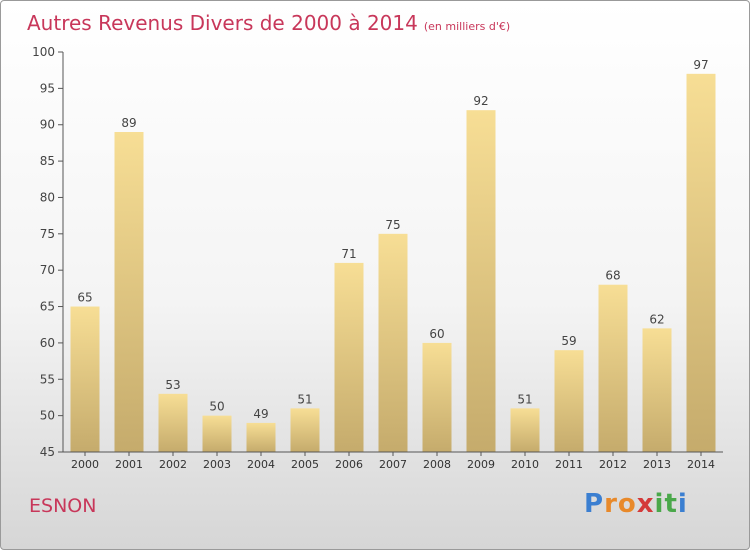 This screenshot has height=550, width=750. Describe the element at coordinates (43, 52) in the screenshot. I see `y-tick-label: 100` at that location.